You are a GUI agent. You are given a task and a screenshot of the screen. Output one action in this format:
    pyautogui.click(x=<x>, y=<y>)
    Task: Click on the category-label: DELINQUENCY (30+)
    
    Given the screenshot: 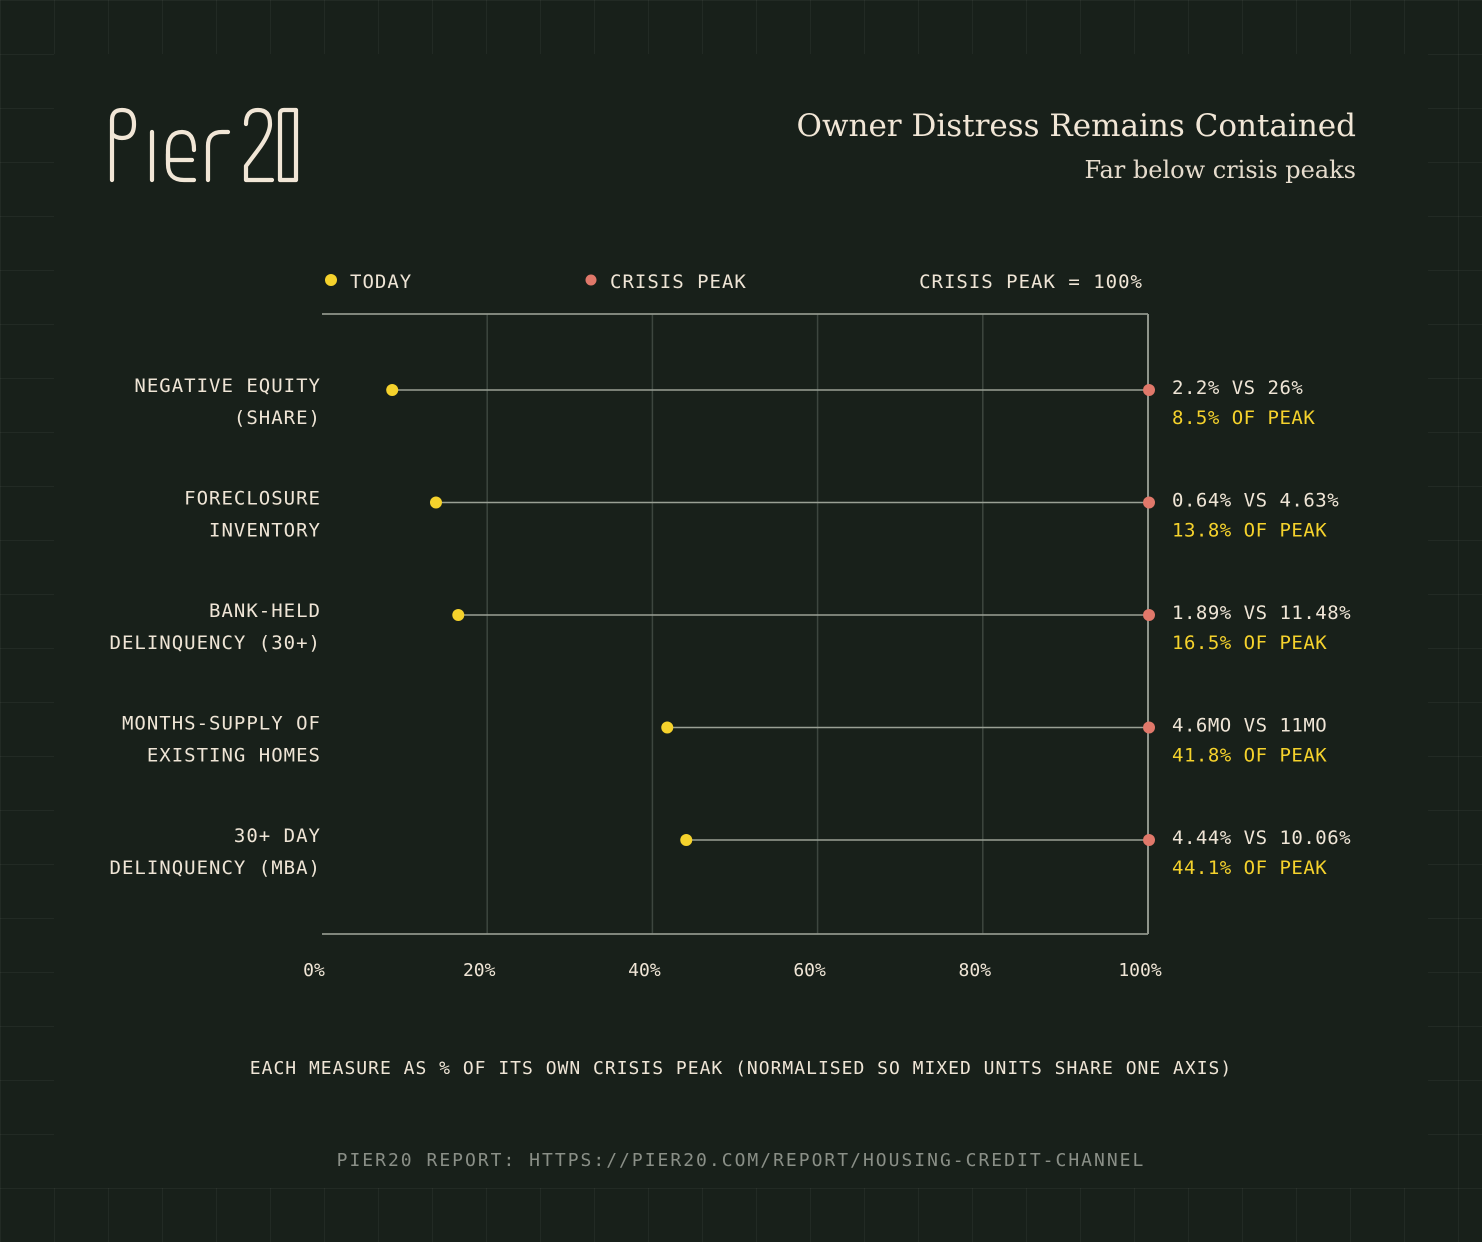 What is the action you would take?
    pyautogui.click(x=215, y=643)
    